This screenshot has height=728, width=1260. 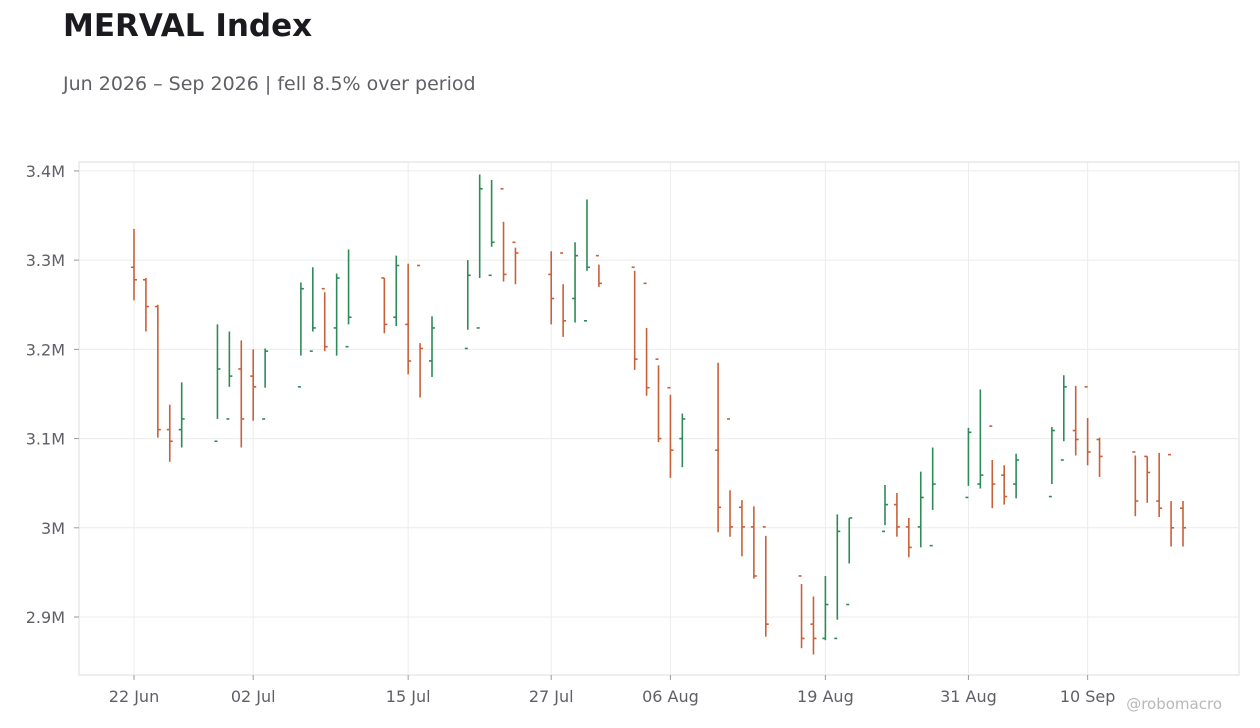 What do you see at coordinates (670, 696) in the screenshot?
I see `x-tick-label: 06 Aug` at bounding box center [670, 696].